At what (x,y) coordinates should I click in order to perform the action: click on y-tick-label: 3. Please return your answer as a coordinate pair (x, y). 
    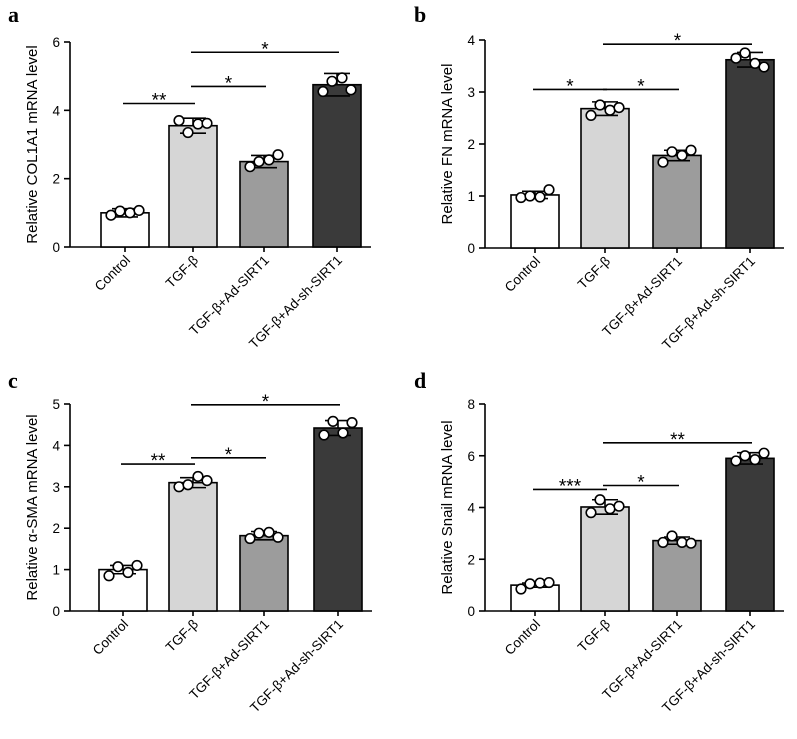
    Looking at the image, I should click on (56, 487).